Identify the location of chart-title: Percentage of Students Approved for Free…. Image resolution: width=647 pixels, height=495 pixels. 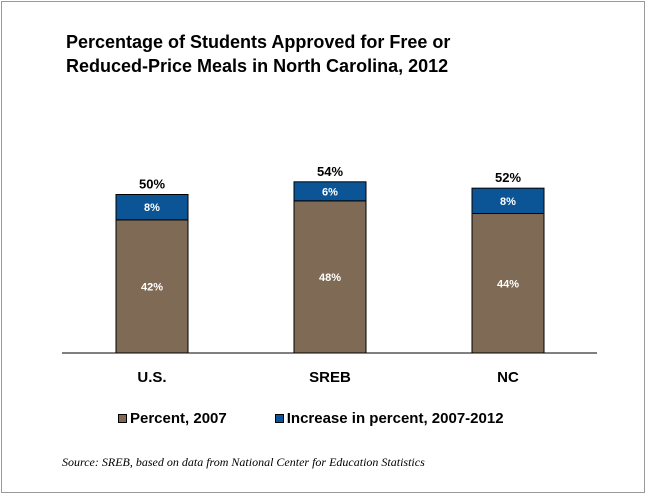
(326, 54).